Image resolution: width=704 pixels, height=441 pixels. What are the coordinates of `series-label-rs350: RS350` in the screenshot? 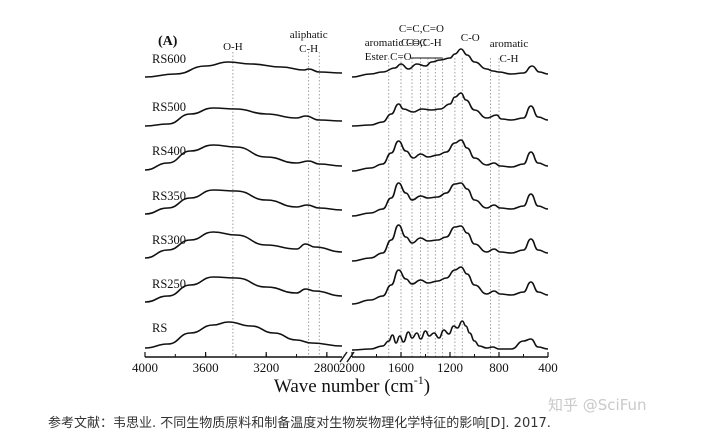 It's located at (169, 196).